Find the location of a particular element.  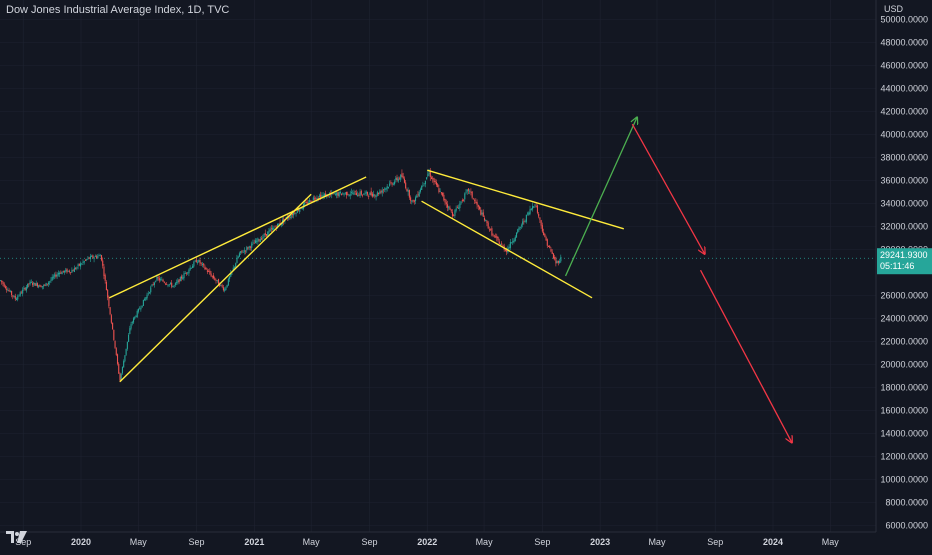

price-axis is located at coordinates (903, 275).